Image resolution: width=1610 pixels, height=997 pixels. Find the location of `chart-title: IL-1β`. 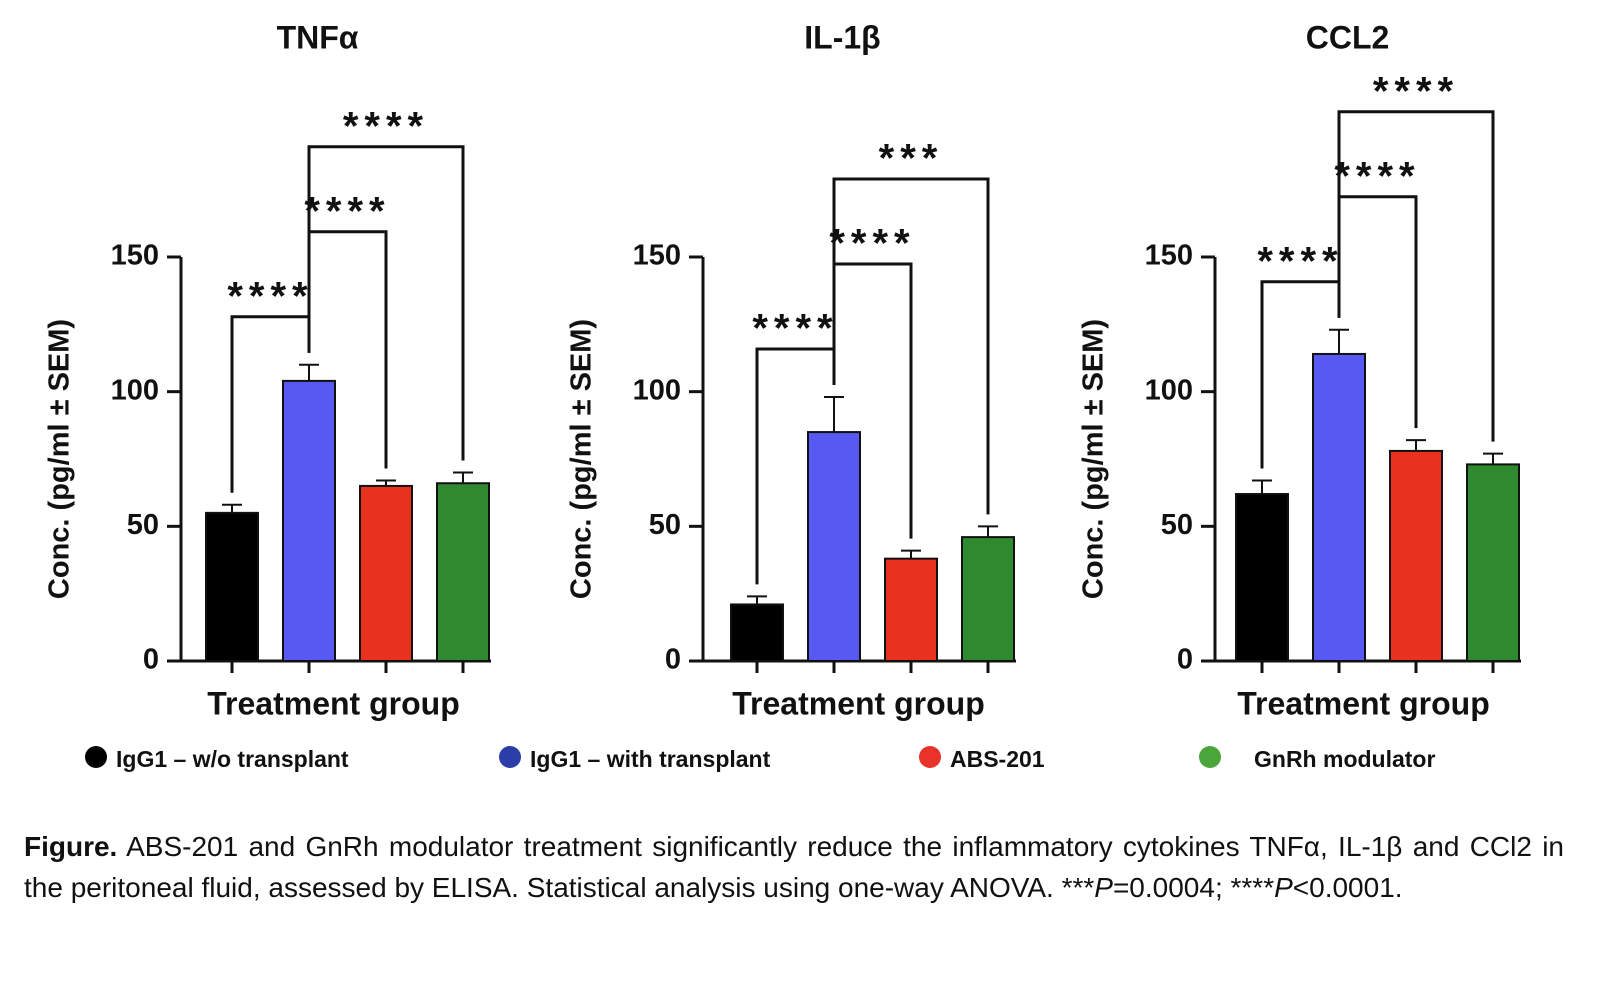

chart-title: IL-1β is located at coordinates (842, 37).